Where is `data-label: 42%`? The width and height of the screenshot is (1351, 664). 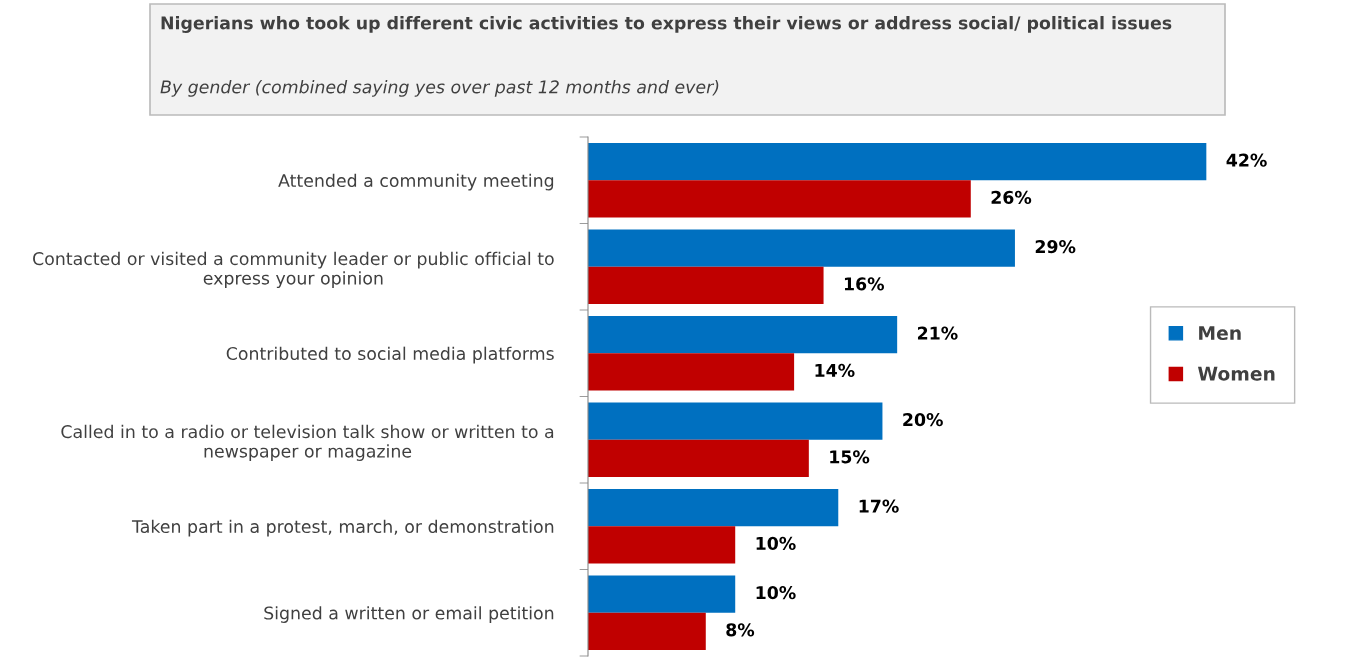
data-label: 42% is located at coordinates (1246, 160).